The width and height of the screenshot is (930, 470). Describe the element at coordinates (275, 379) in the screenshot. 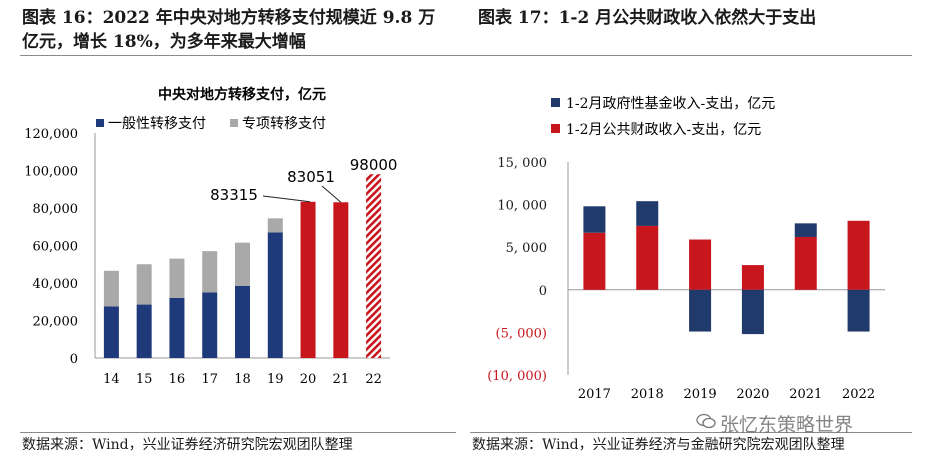

I see `left-x-tick-label: 19` at that location.